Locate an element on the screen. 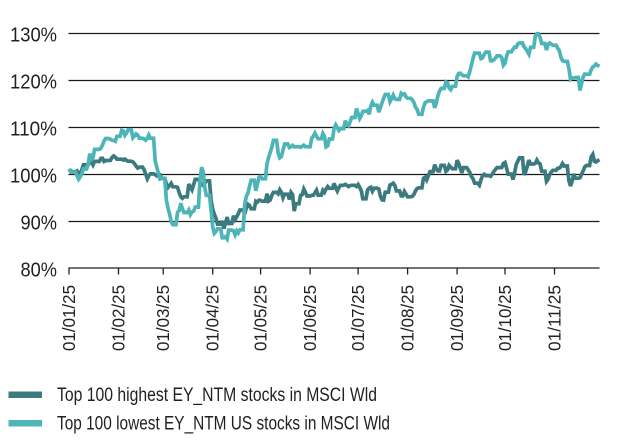 Image resolution: width=624 pixels, height=448 pixels. svg-text: 01/08/25 is located at coordinates (408, 318).